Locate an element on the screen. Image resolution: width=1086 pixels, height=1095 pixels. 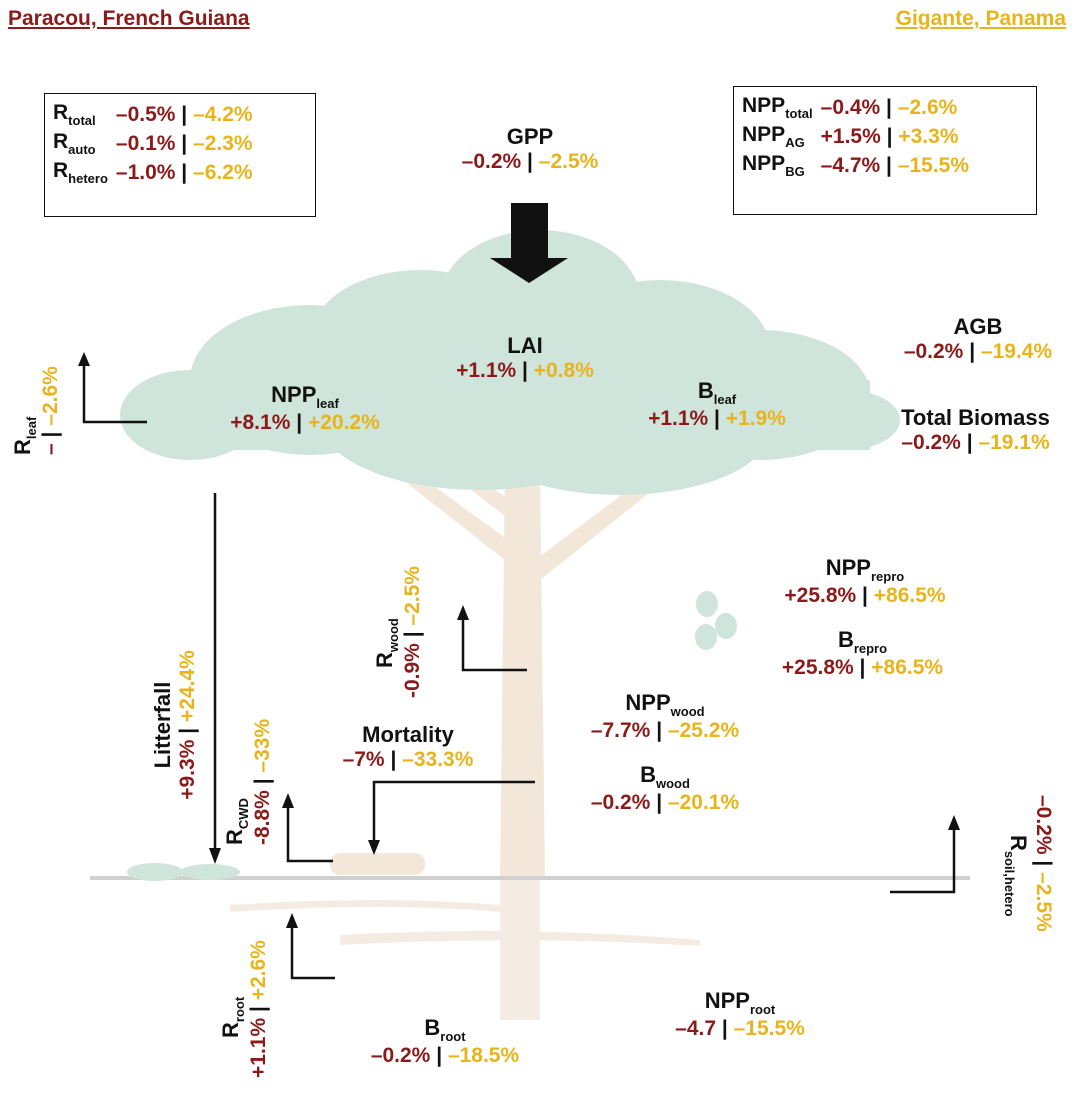
npp-repro-node: NPPrepro +25.8% | +86.5% is located at coordinates (865, 581).